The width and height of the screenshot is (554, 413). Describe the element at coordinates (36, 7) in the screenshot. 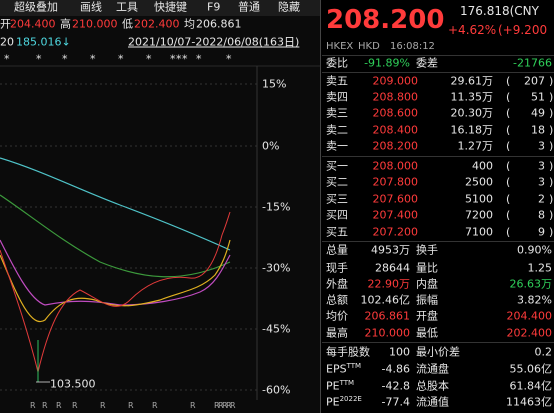

I see `toolbar-button: 超级叠加` at that location.